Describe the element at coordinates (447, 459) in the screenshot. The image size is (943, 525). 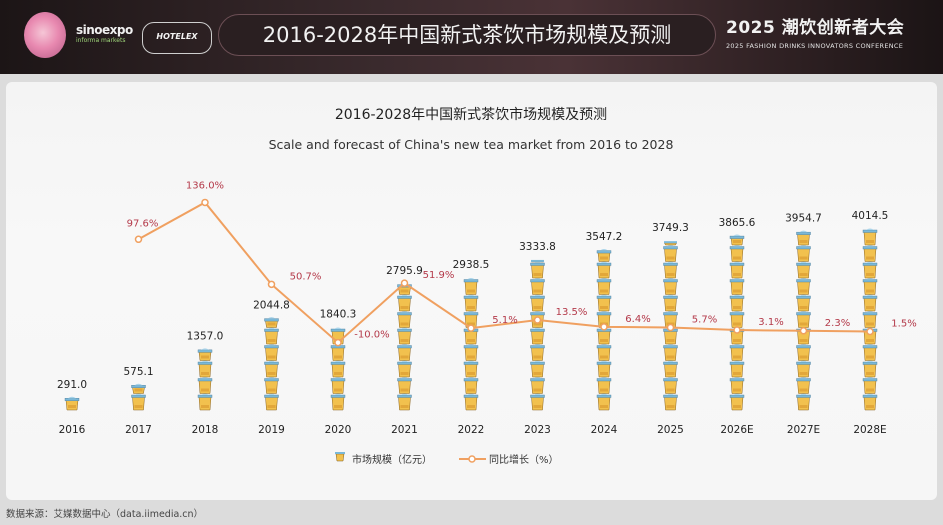
I see `legend: 市场规模（亿元） 同比增长（%）` at that location.